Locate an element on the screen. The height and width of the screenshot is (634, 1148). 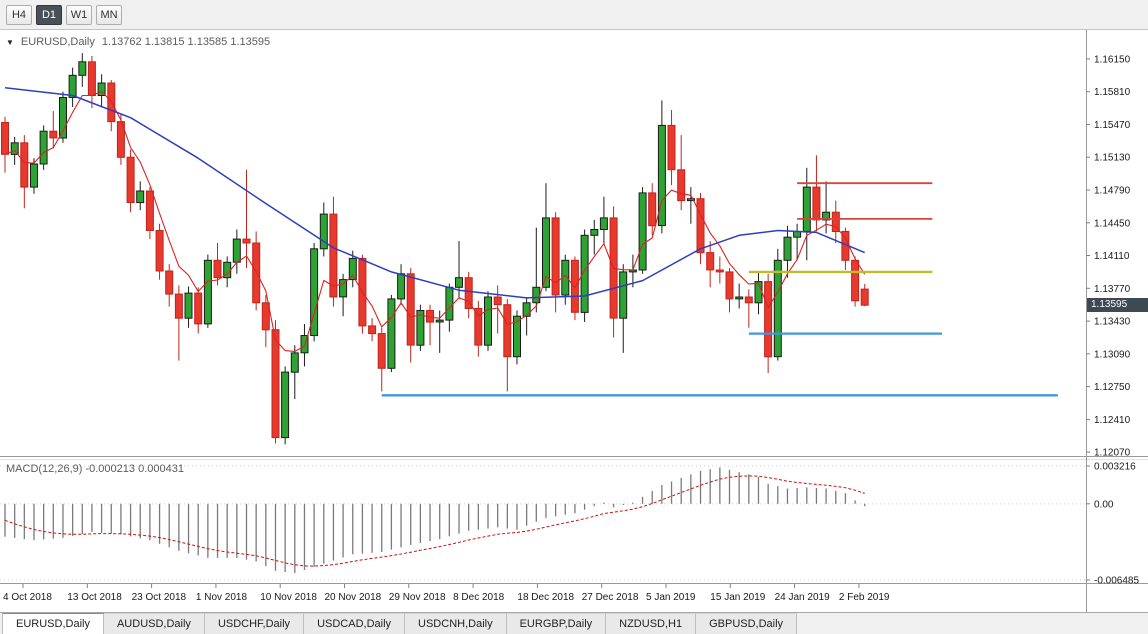
svg-text: 1.15130 is located at coordinates (1112, 158).